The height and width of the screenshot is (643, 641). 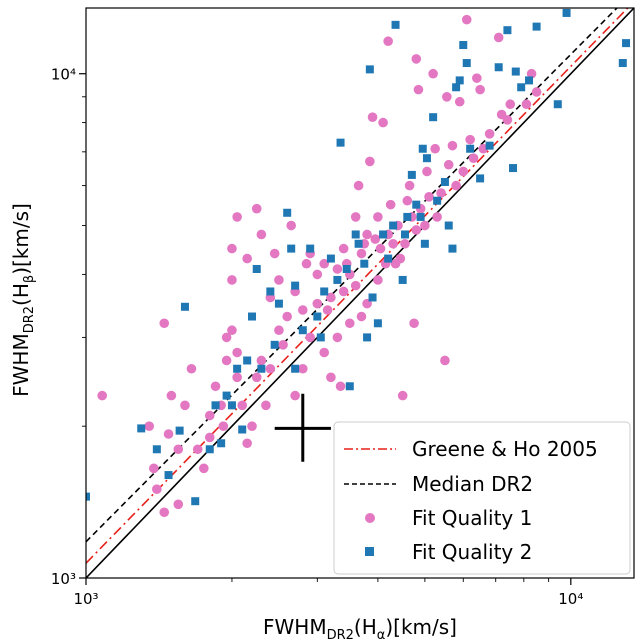 What do you see at coordinates (505, 449) in the screenshot?
I see `legend-label-greene-ho: Greene & Ho 2005` at bounding box center [505, 449].